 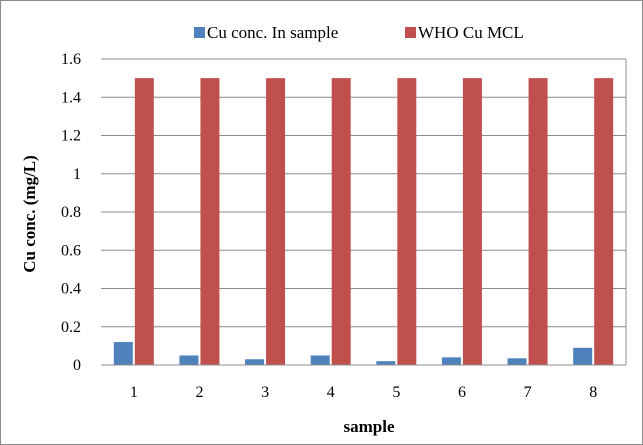 What do you see at coordinates (77, 174) in the screenshot?
I see `y-tick-label: 1` at bounding box center [77, 174].